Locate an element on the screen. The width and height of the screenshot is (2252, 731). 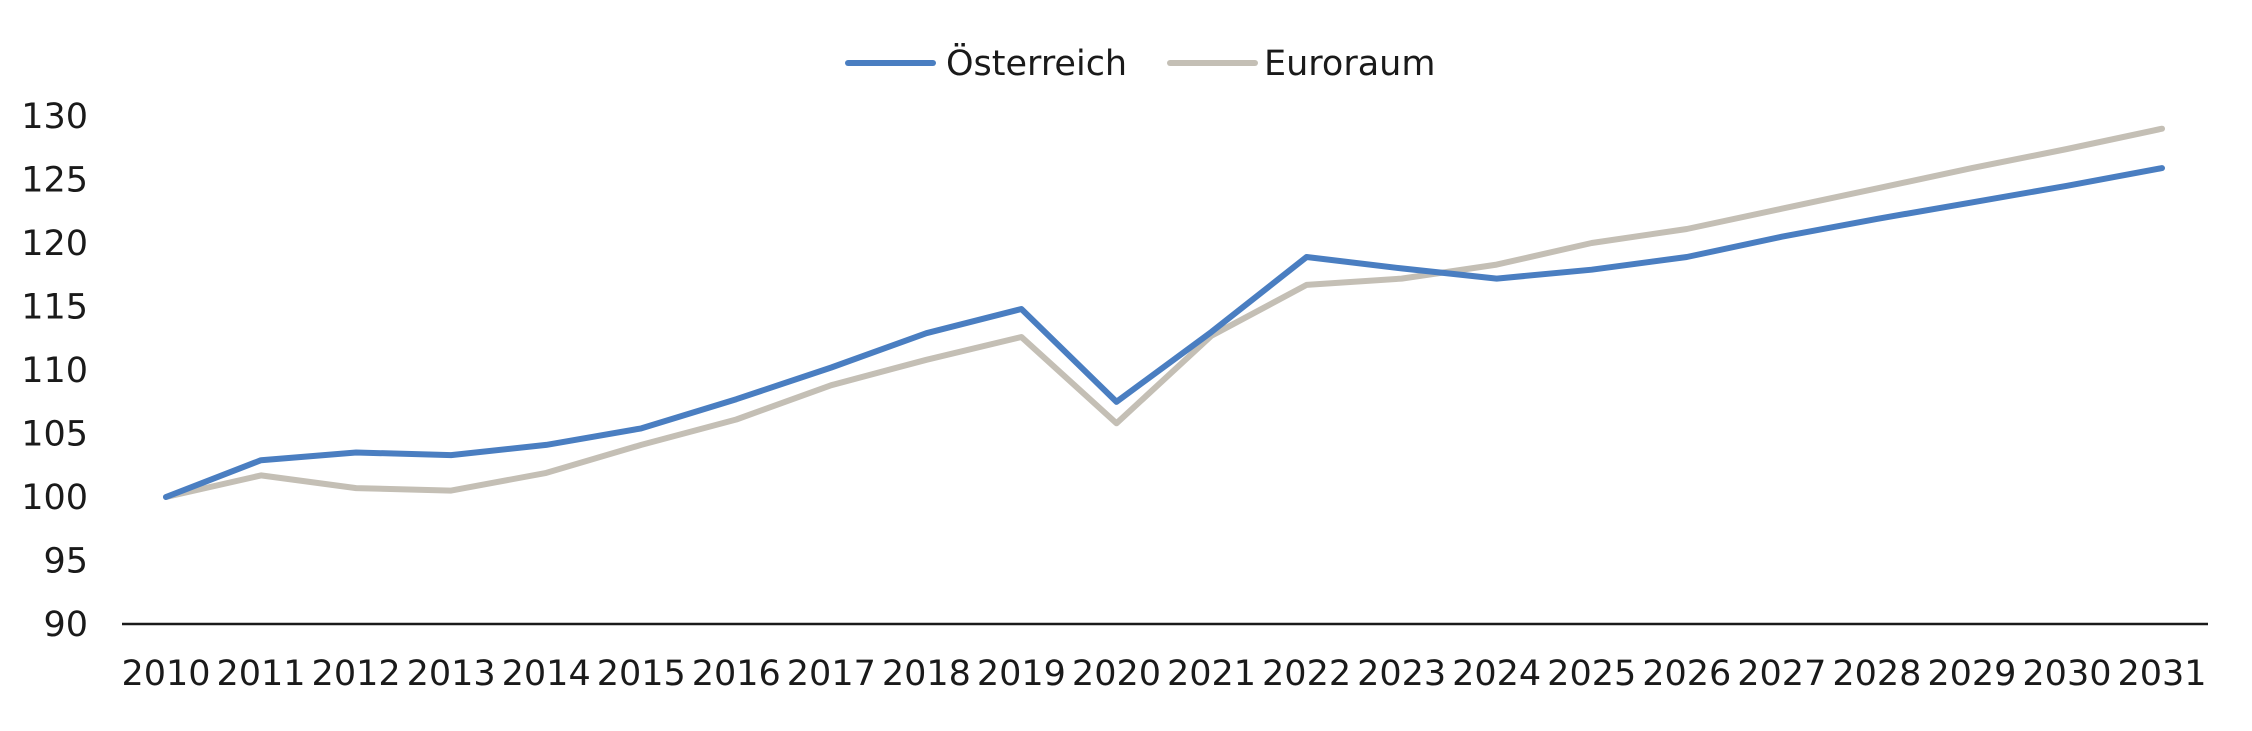
x-tick-label: 2024 is located at coordinates (1496, 674).